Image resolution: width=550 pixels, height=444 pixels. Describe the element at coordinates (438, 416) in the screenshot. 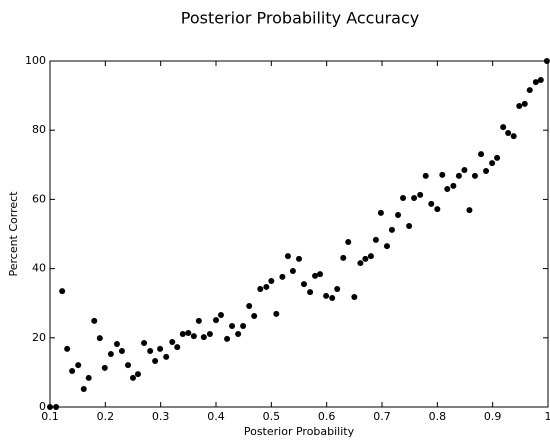

I see `x-tick-label: 0.8` at that location.